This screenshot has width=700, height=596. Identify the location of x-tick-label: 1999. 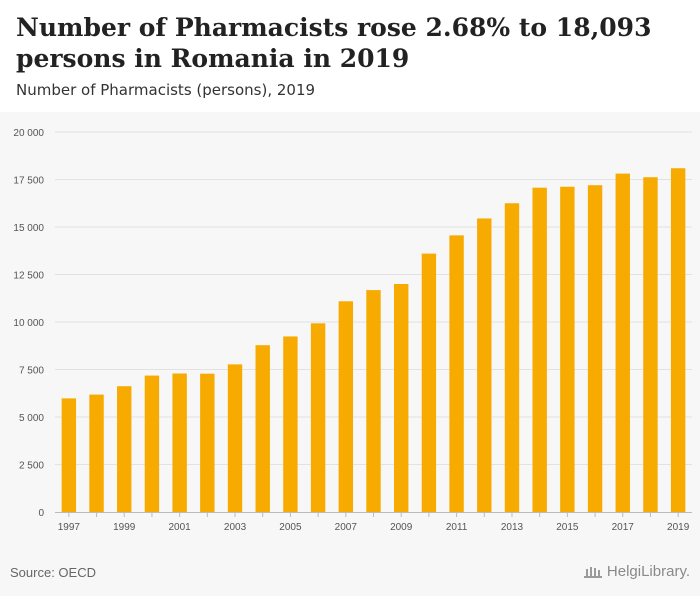
(124, 527).